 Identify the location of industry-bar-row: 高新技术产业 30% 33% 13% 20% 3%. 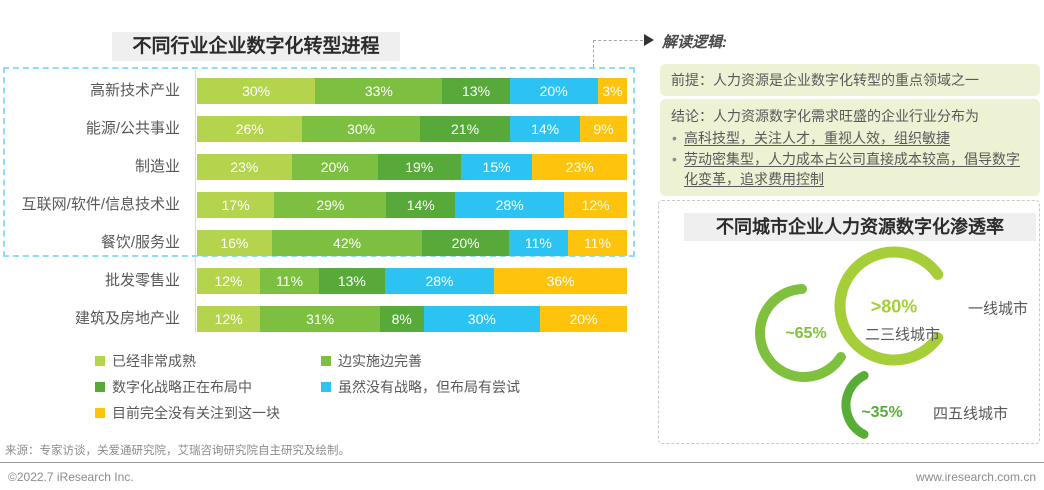
(313, 91).